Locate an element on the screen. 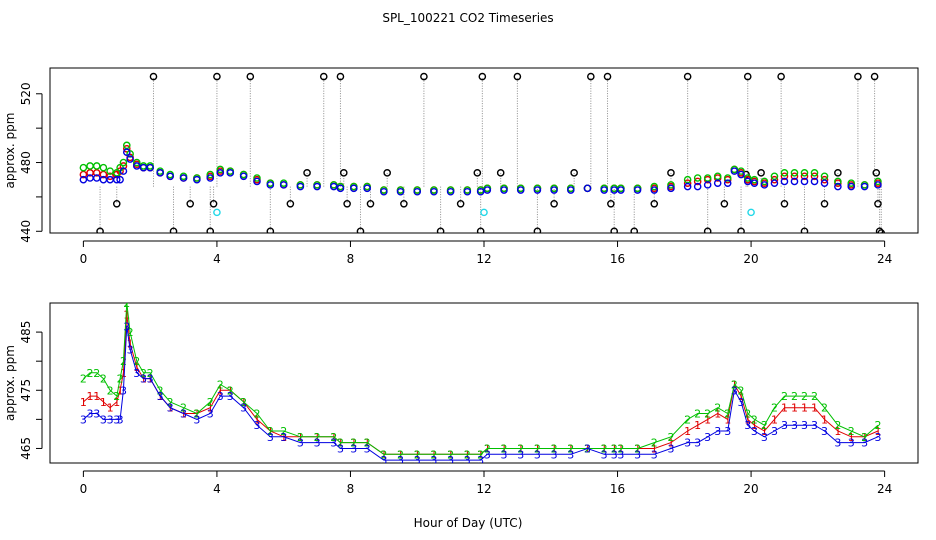  x-tick-label: 20 is located at coordinates (750, 259).